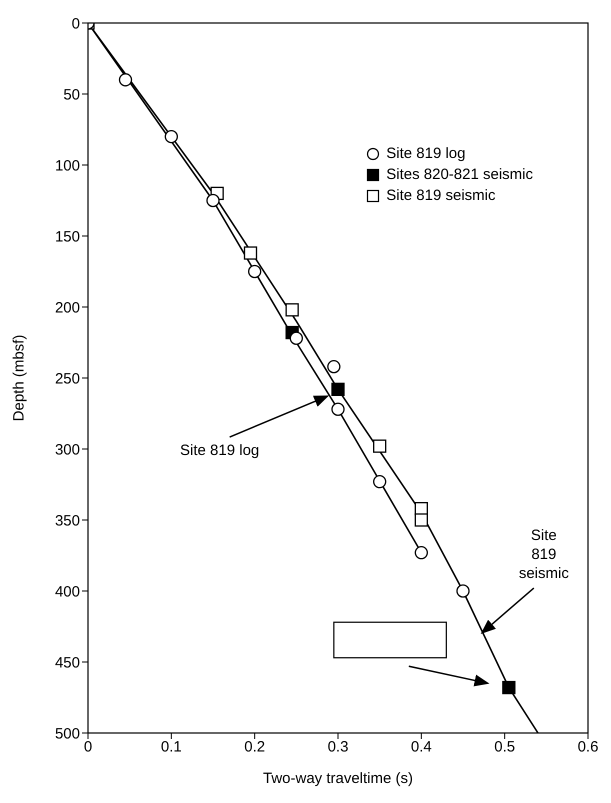 The width and height of the screenshot is (611, 803). What do you see at coordinates (67, 521) in the screenshot?
I see `y-tick-label: 350` at bounding box center [67, 521].